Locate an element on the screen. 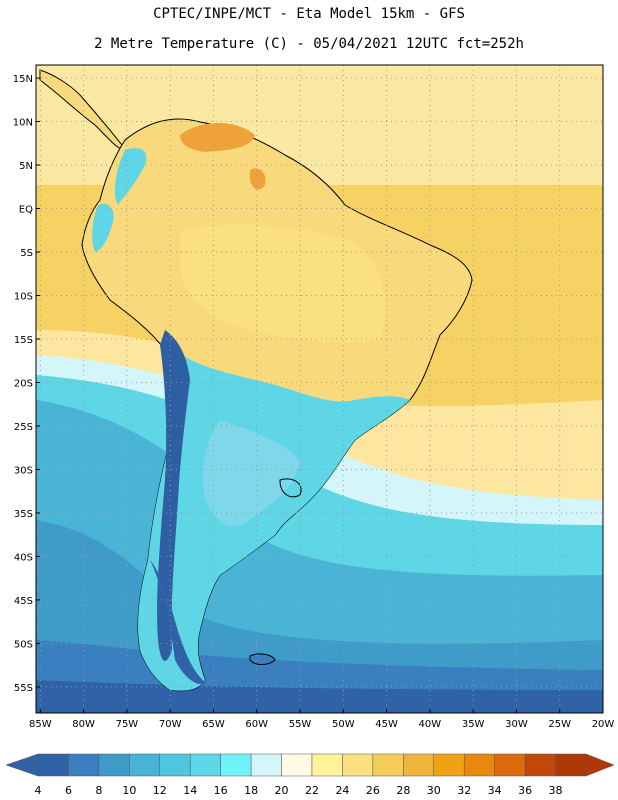 Image resolution: width=618 pixels, height=800 pixels. colorbar-label: 4 is located at coordinates (38, 790).